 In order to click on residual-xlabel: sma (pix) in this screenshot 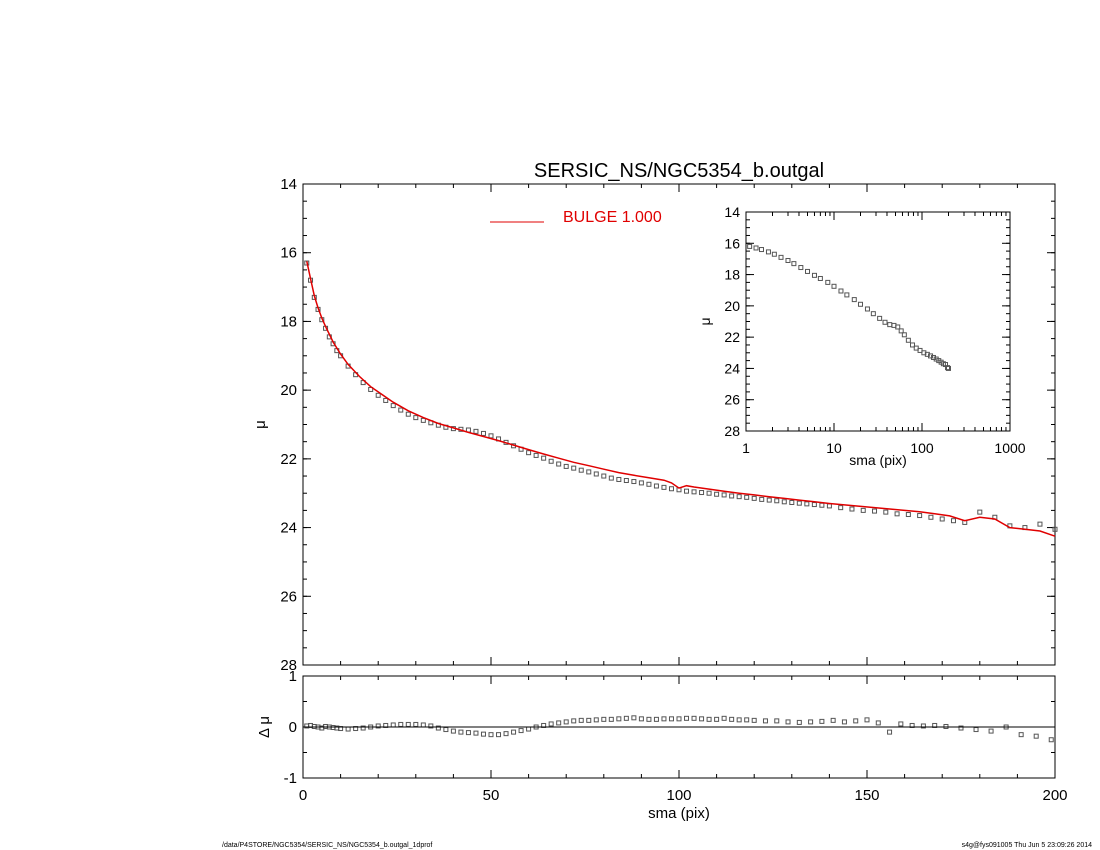, I will do `click(679, 813)`.